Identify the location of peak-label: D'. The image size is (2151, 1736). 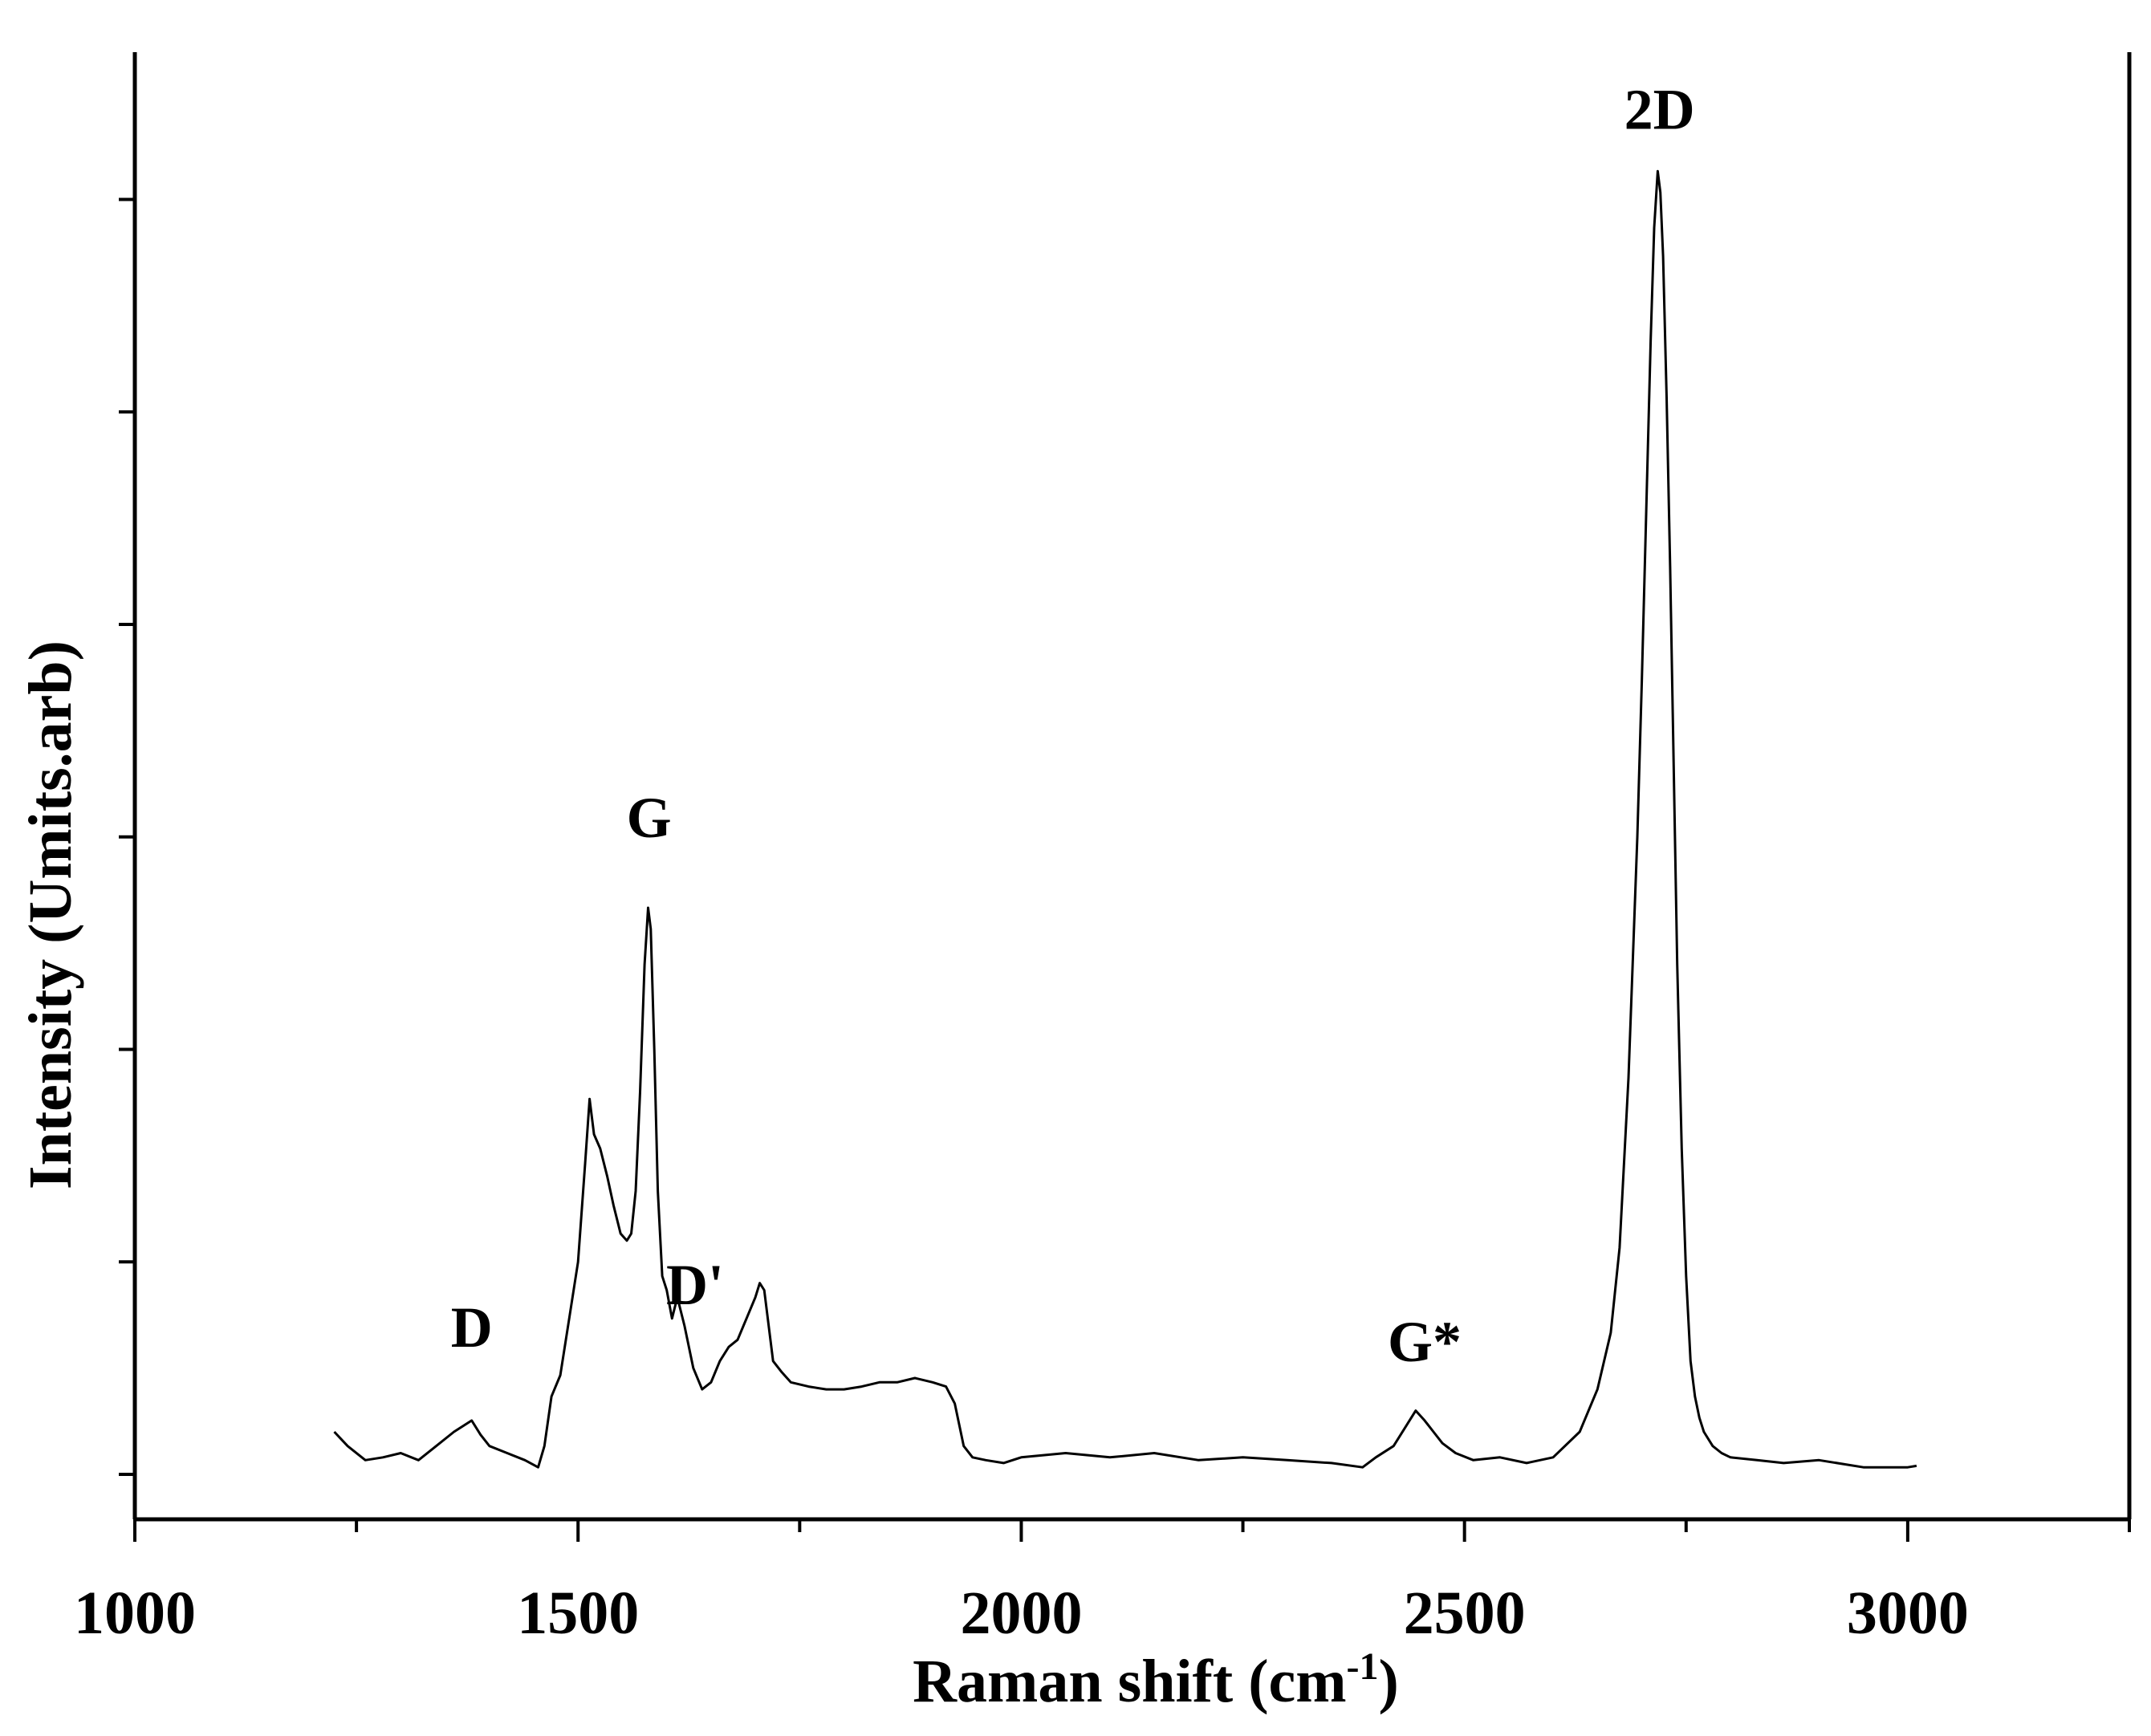
(695, 1285).